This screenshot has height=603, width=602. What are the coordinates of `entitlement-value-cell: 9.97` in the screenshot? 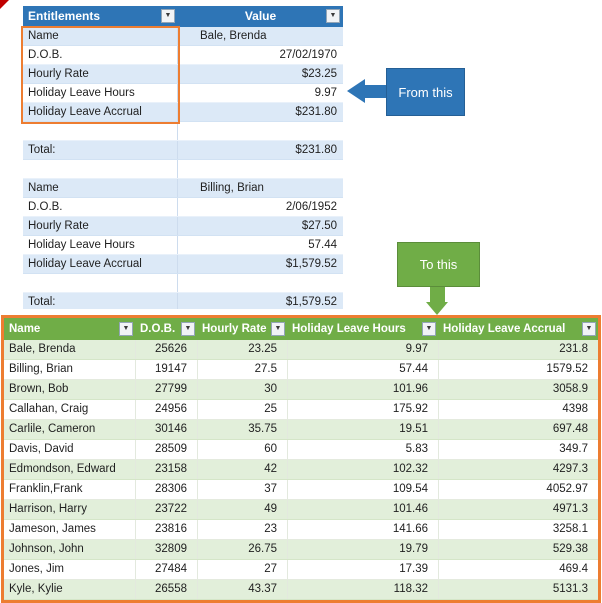 It's located at (325, 93).